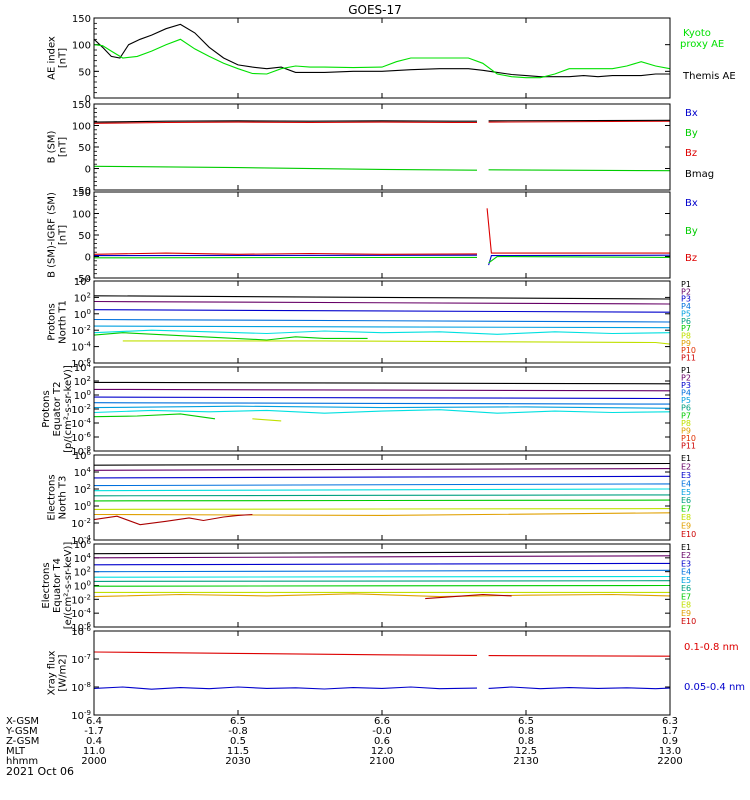 This screenshot has height=800, width=750. What do you see at coordinates (381, 761) in the screenshot?
I see `coord-value: 2100` at bounding box center [381, 761].